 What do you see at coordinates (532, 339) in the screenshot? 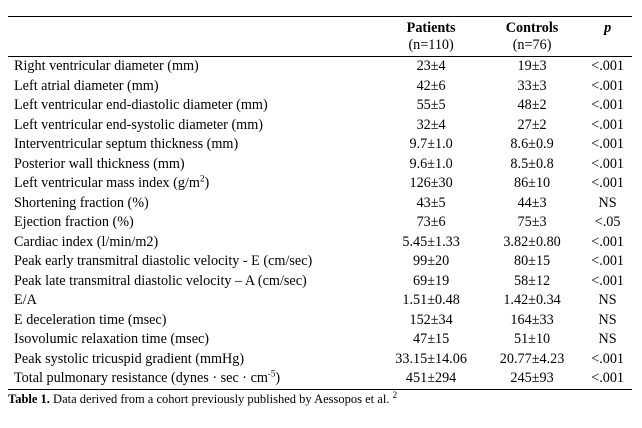
I see `row-controls-value: 51±10` at bounding box center [532, 339].